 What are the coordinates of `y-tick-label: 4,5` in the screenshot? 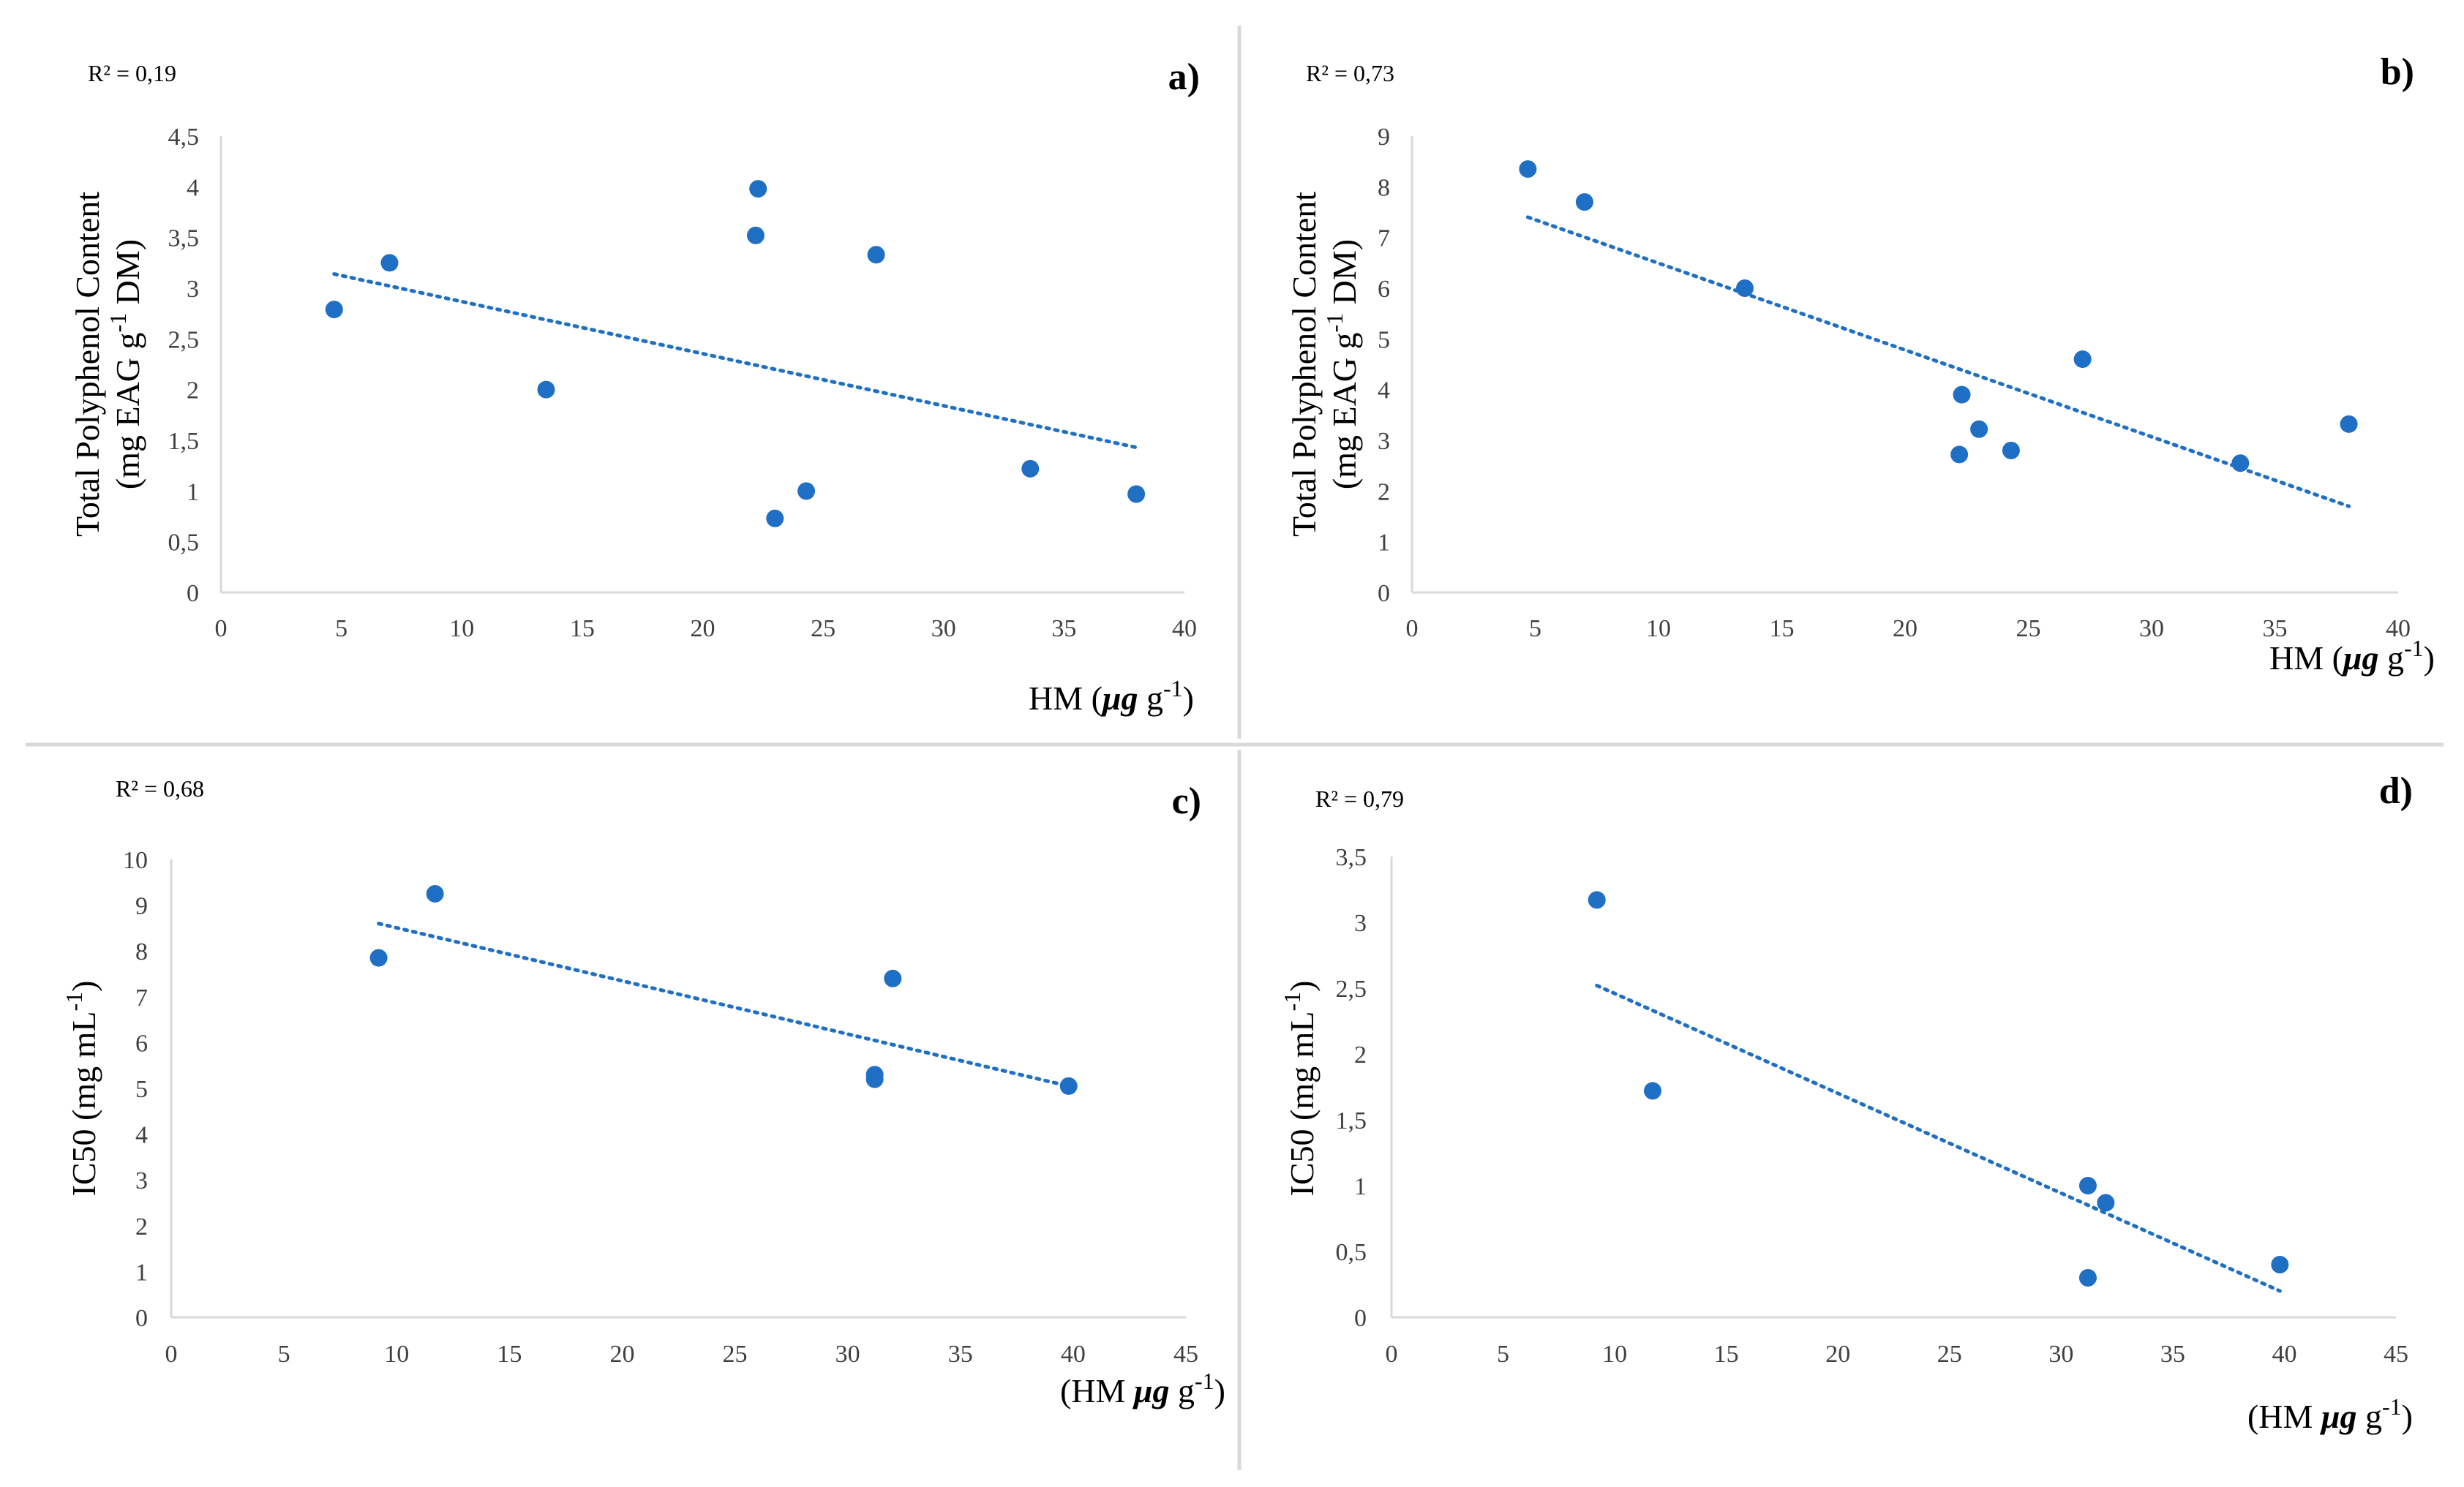 It's located at (184, 137).